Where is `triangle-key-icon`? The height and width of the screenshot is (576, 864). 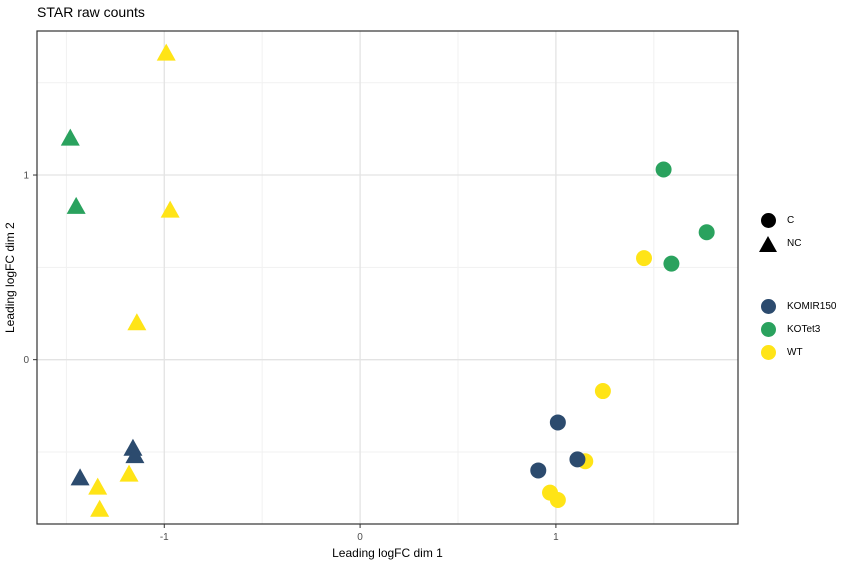 triangle-key-icon is located at coordinates (768, 243).